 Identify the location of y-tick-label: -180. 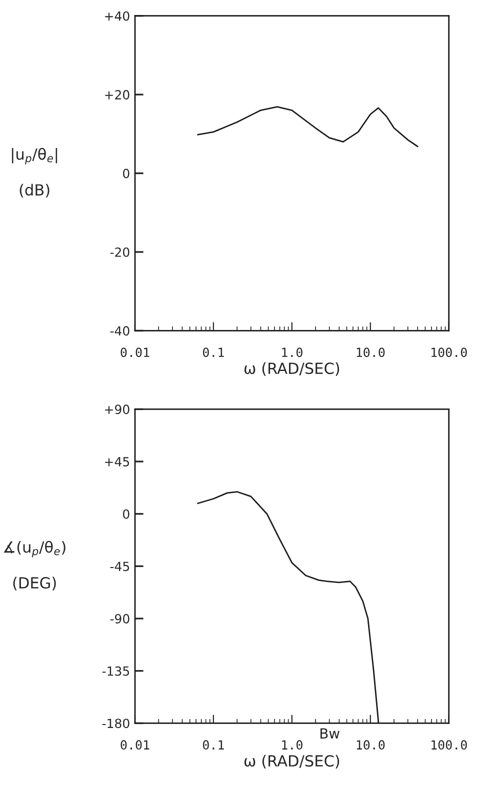
(116, 723).